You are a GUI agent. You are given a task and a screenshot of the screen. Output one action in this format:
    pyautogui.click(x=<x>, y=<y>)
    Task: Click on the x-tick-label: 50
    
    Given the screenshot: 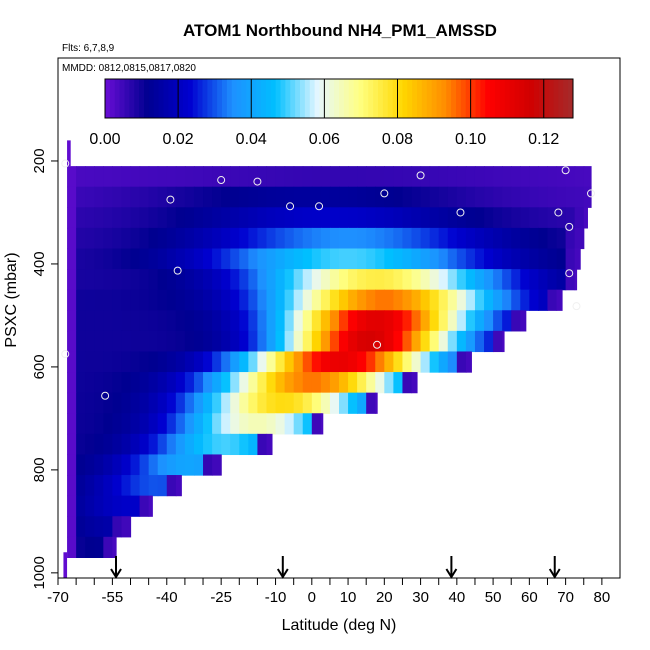 What is the action you would take?
    pyautogui.click(x=493, y=597)
    